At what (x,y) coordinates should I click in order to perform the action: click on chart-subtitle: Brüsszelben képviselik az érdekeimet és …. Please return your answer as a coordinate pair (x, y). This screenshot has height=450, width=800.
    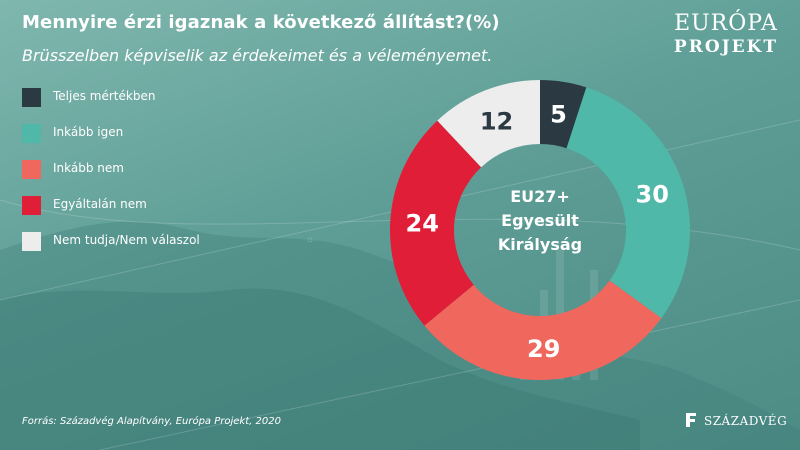
    Looking at the image, I should click on (257, 55).